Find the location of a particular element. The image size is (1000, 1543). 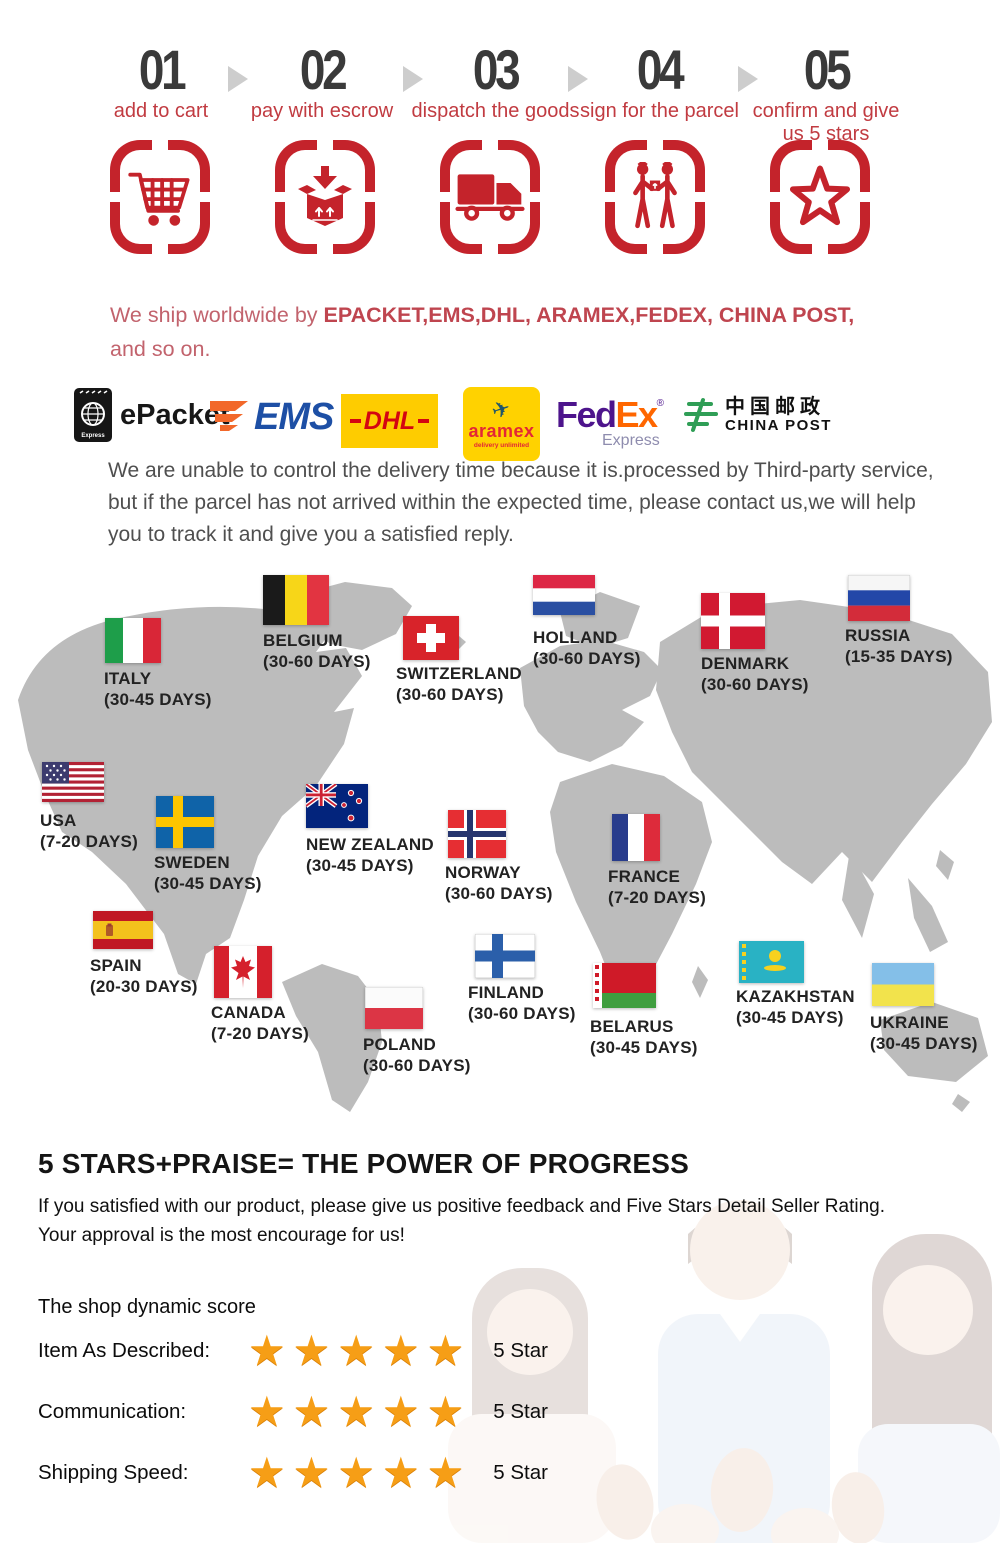

fedex-logo: FedEx® Express is located at coordinates (610, 423).